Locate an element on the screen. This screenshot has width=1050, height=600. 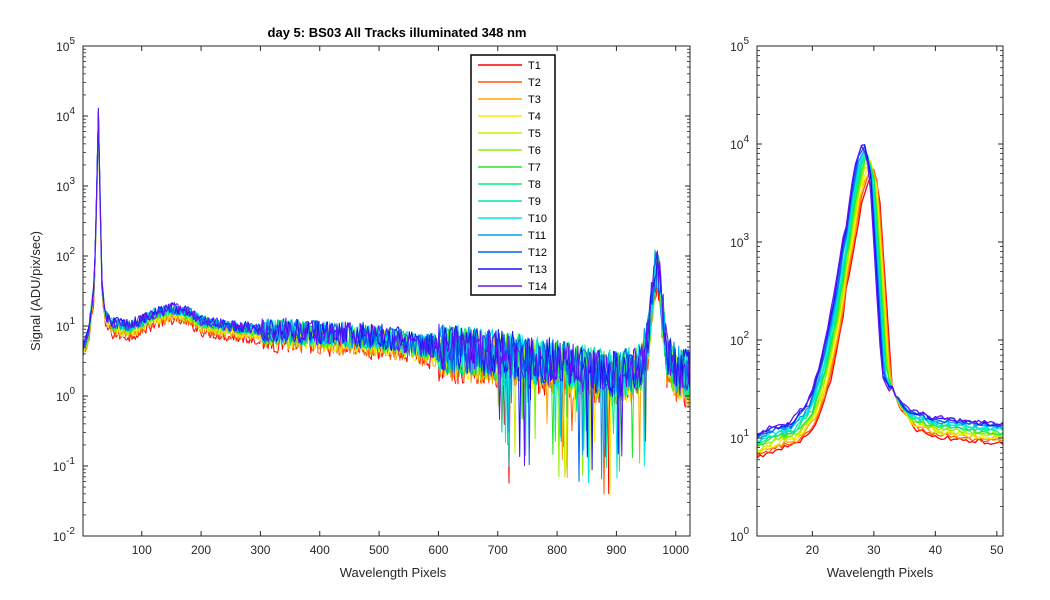
zoom-y-tick-label: 10⁵ is located at coordinates (739, 45).